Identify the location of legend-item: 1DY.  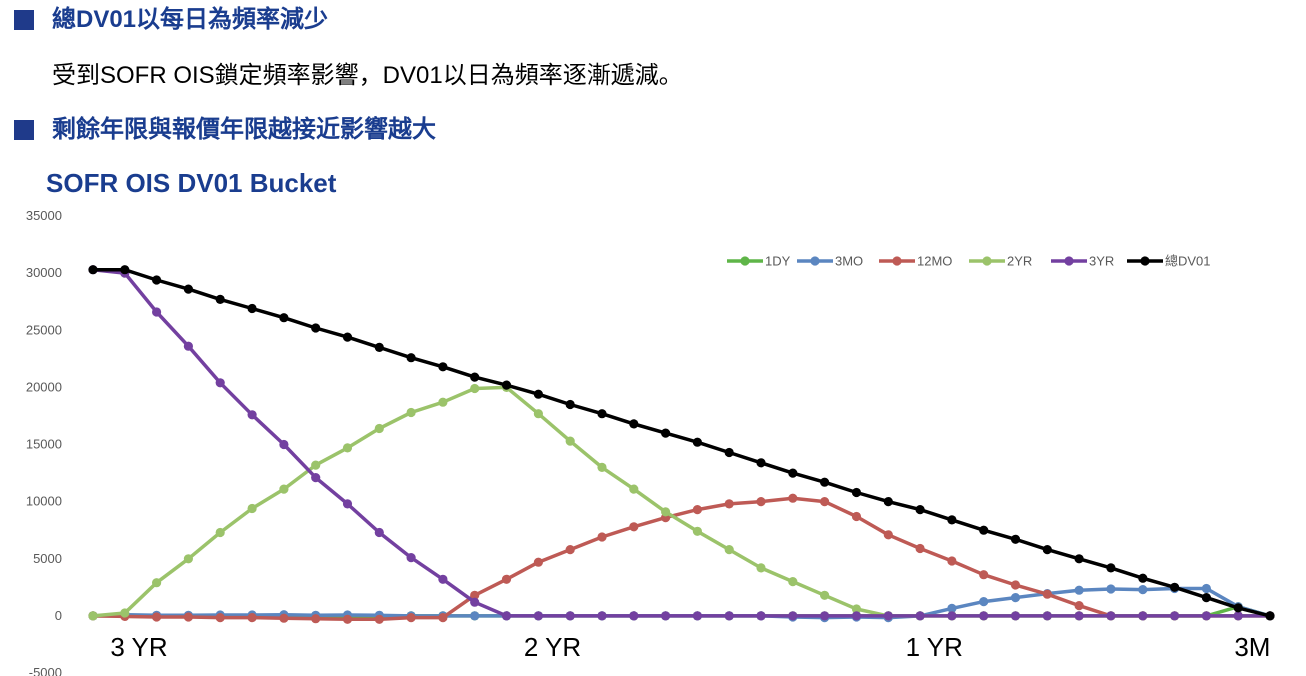
(759, 261).